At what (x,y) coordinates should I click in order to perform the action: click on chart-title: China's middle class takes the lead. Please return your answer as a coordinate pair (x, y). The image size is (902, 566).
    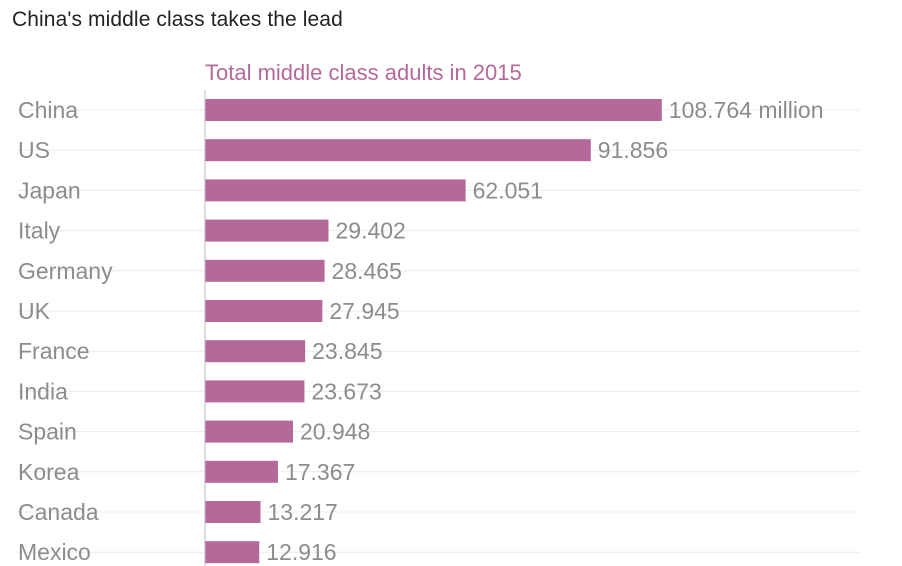
    Looking at the image, I should click on (177, 19).